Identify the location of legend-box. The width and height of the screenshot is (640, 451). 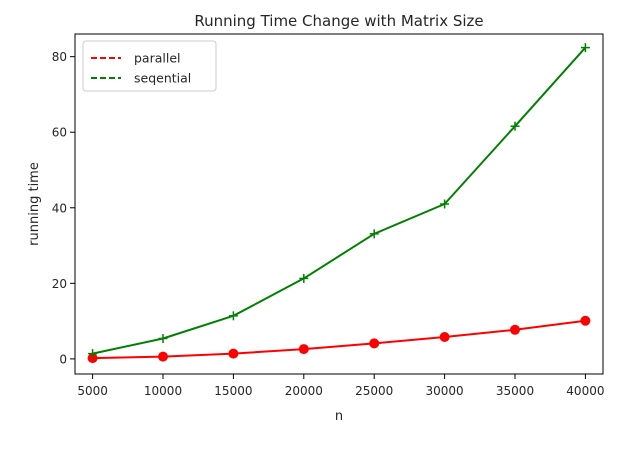
(149, 66).